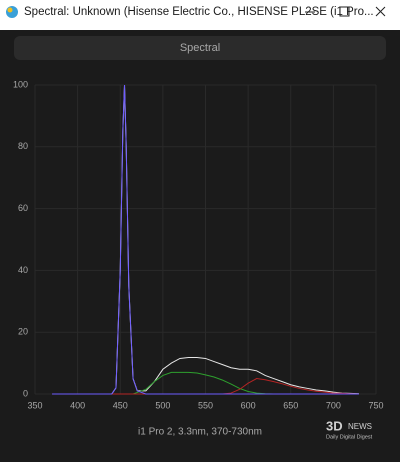 Image resolution: width=400 pixels, height=462 pixels. I want to click on y-tick-label: 100, so click(20, 84).